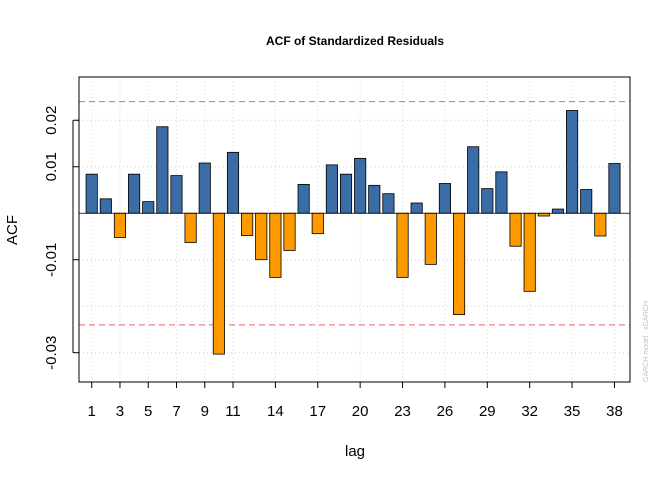 The width and height of the screenshot is (672, 480). Describe the element at coordinates (355, 401) in the screenshot. I see `x-axis: 1 3 5 7 9 11 14 17 20 23 26 29 32 35 38` at that location.